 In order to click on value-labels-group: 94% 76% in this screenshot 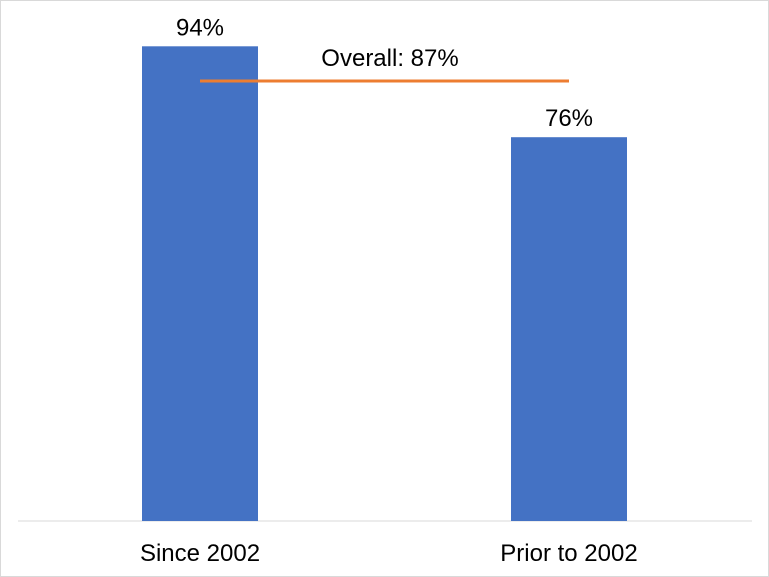, I will do `click(384, 73)`.